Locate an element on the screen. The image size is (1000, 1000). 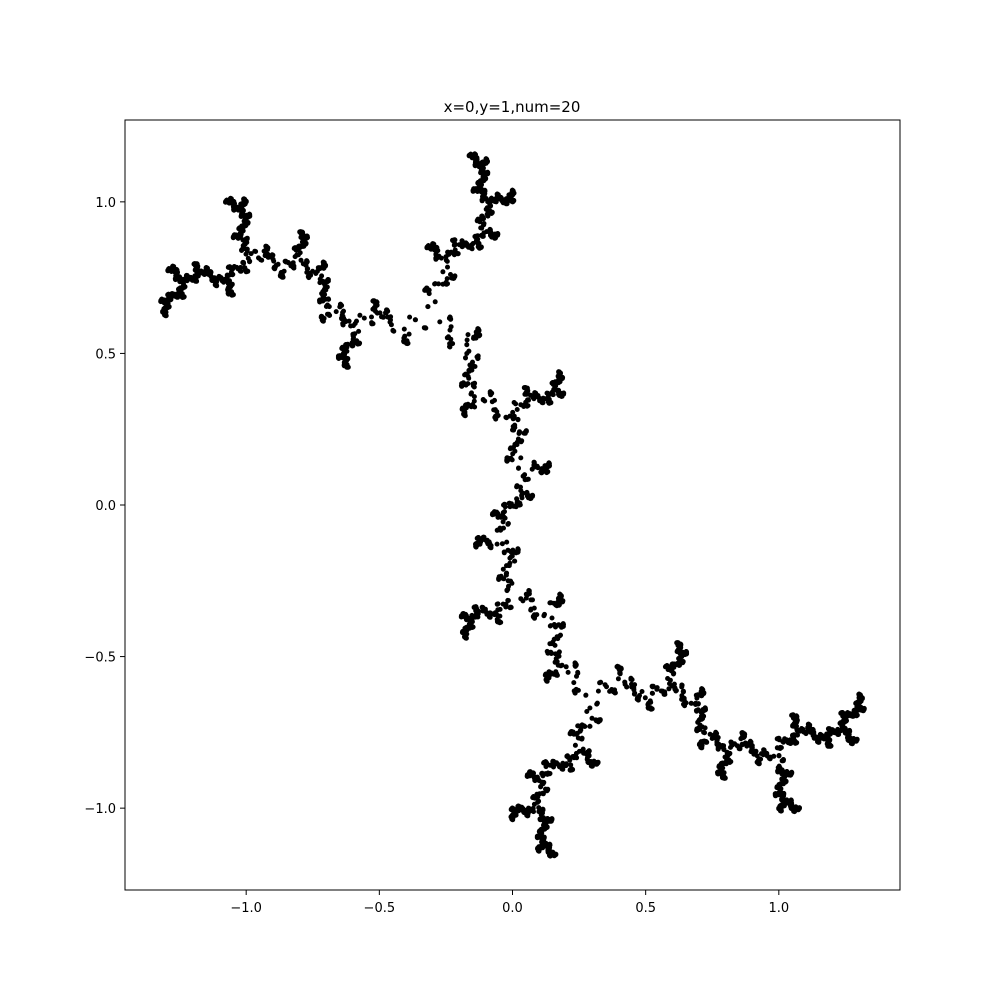
y-tick-label: 0.5 is located at coordinates (105, 354).